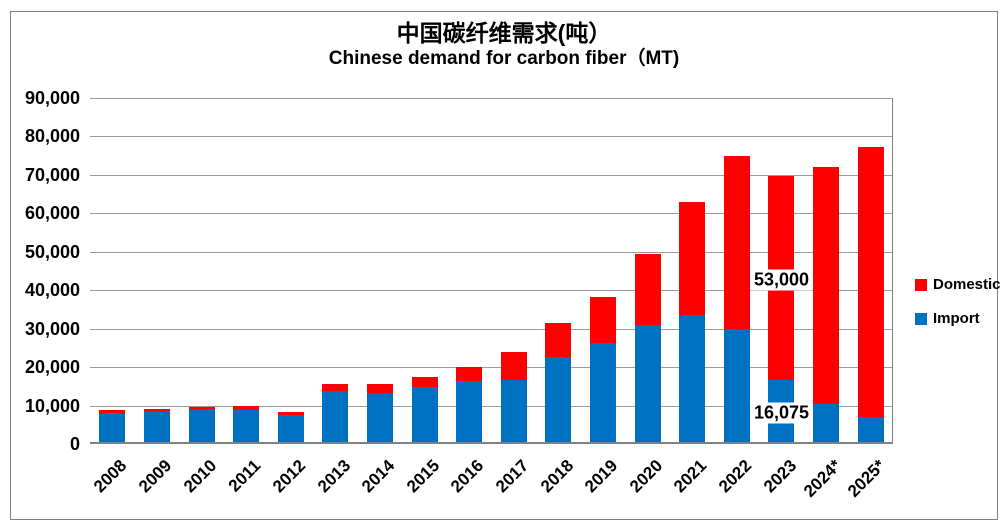 The height and width of the screenshot is (524, 1005). What do you see at coordinates (52, 251) in the screenshot?
I see `y-tick-50000: 50,000` at bounding box center [52, 251].